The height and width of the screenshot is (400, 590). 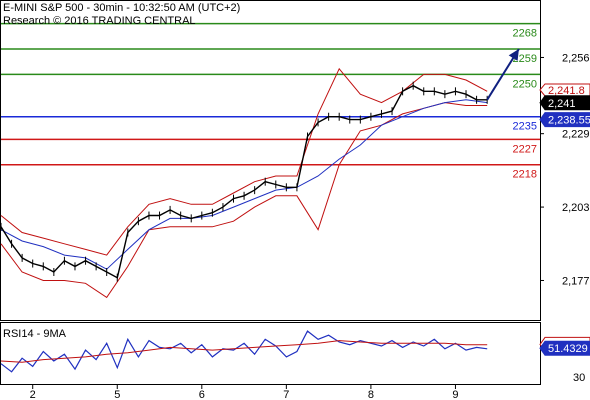 What do you see at coordinates (33, 394) in the screenshot?
I see `x-tick-label: 2` at bounding box center [33, 394].